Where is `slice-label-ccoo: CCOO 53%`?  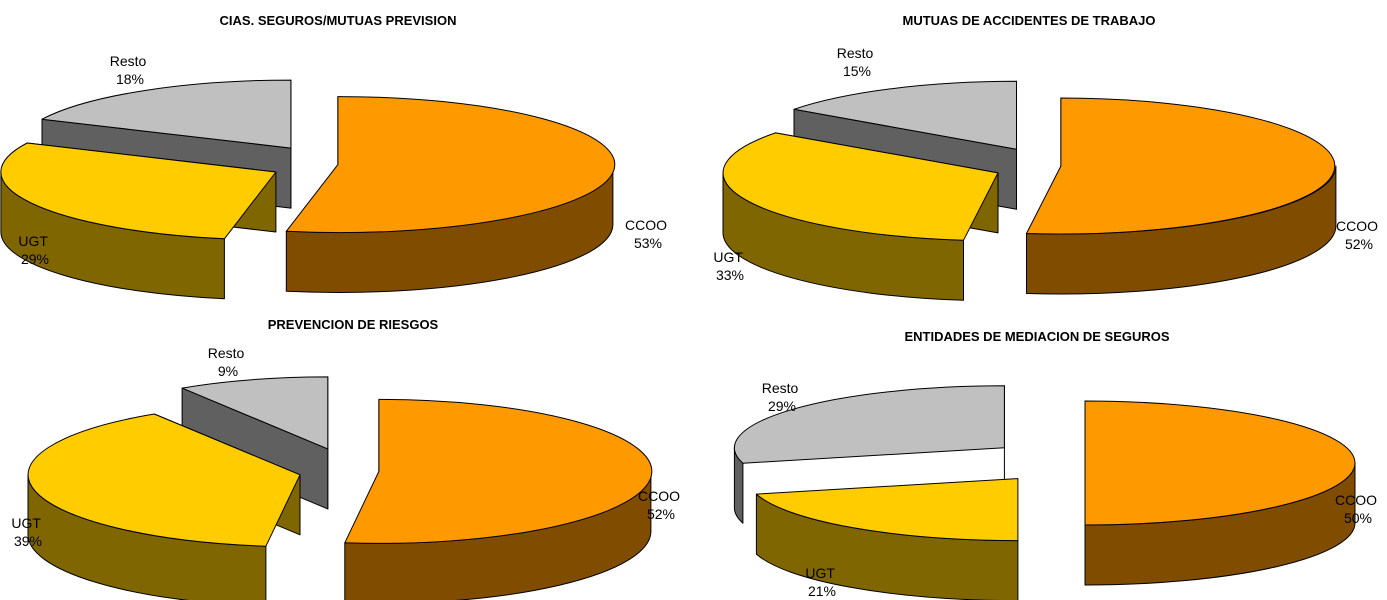
slice-label-ccoo: CCOO 53% is located at coordinates (648, 234).